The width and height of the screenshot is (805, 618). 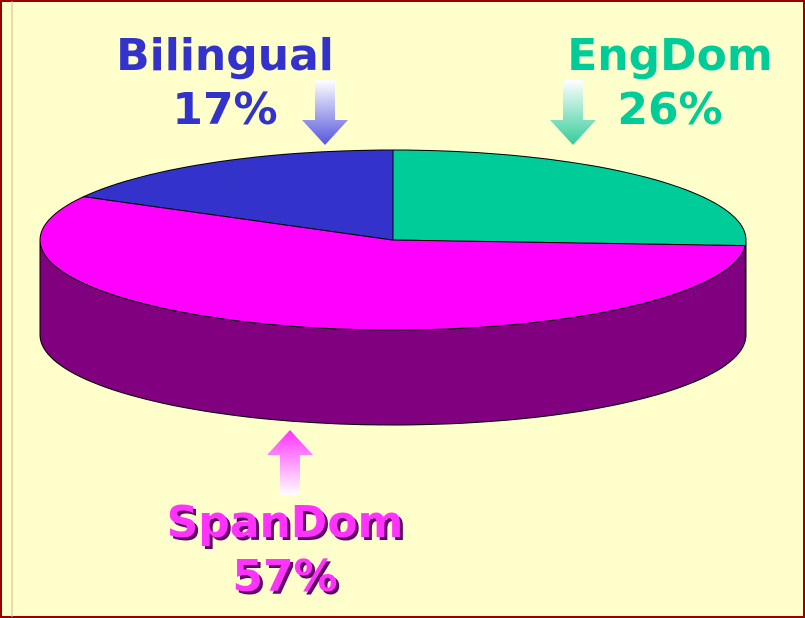 I want to click on value-label: 26%, so click(x=669, y=109).